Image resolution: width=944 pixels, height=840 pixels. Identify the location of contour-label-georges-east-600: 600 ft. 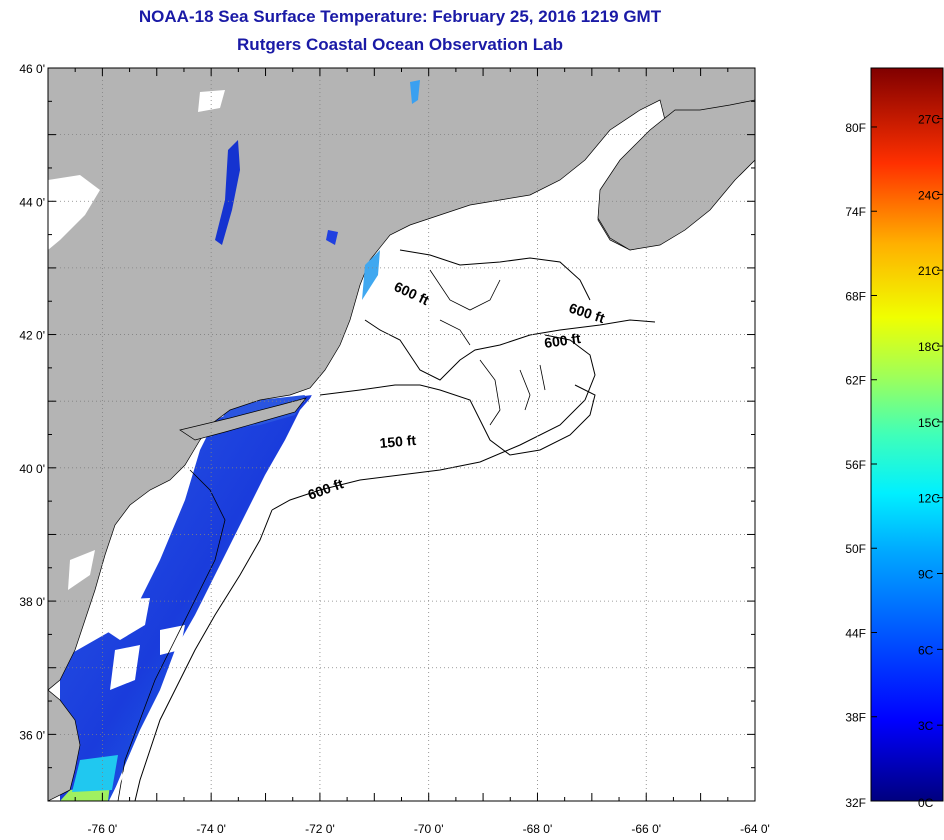
(562, 340).